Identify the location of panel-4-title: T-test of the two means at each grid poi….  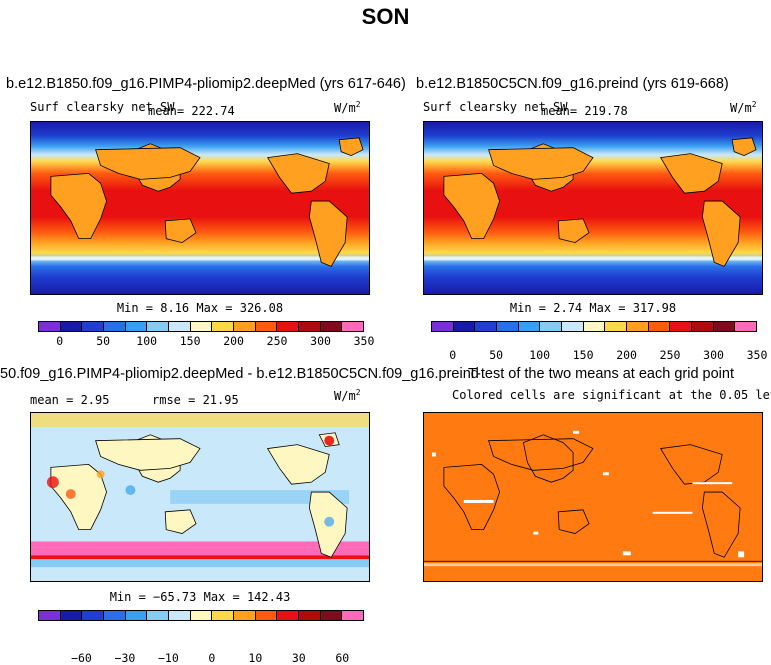
(601, 374).